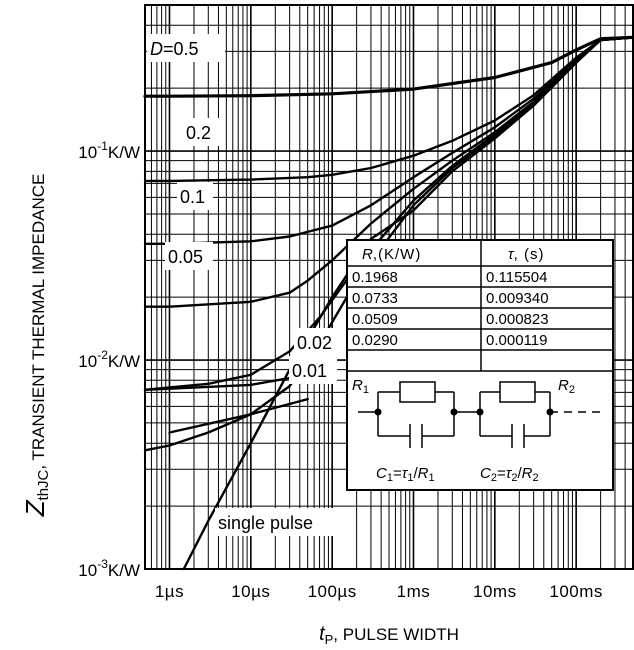 This screenshot has height=650, width=634. Describe the element at coordinates (396, 634) in the screenshot. I see `x-axis-text: , PULSE WIDTH` at that location.